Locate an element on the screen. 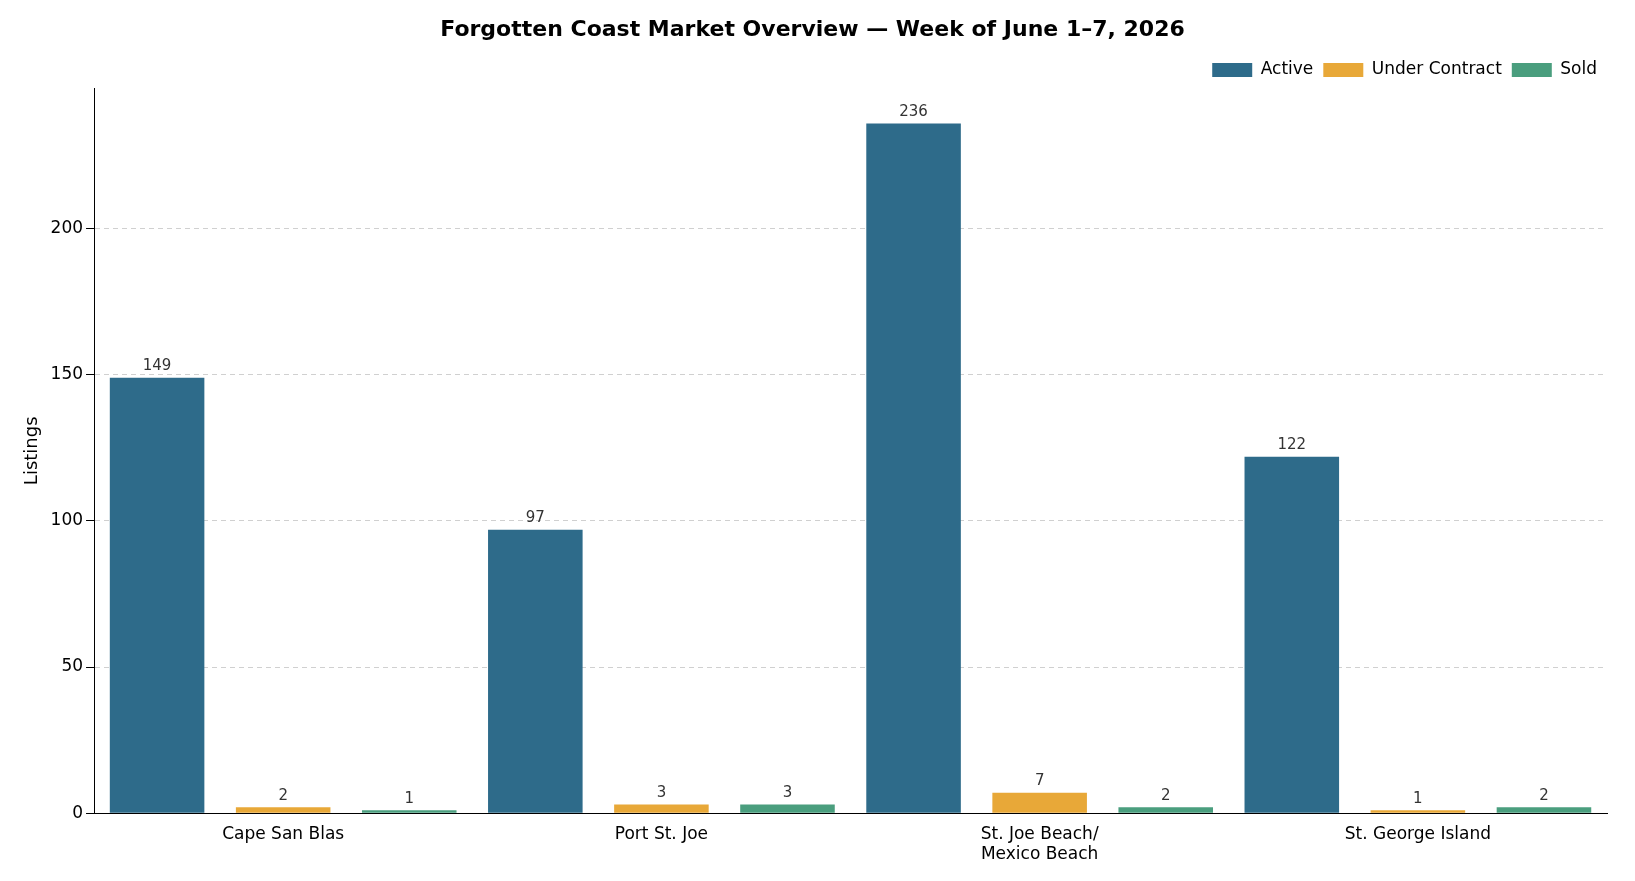 Image resolution: width=1635 pixels, height=881 pixels. x-tick-label: St. George Island is located at coordinates (1417, 832).